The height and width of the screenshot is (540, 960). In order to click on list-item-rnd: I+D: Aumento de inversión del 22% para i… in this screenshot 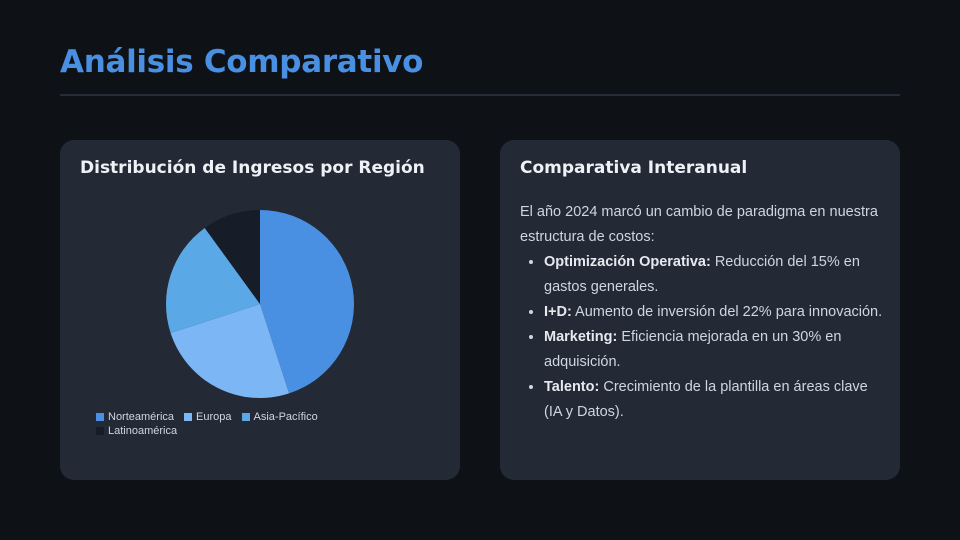, I will do `click(714, 312)`.